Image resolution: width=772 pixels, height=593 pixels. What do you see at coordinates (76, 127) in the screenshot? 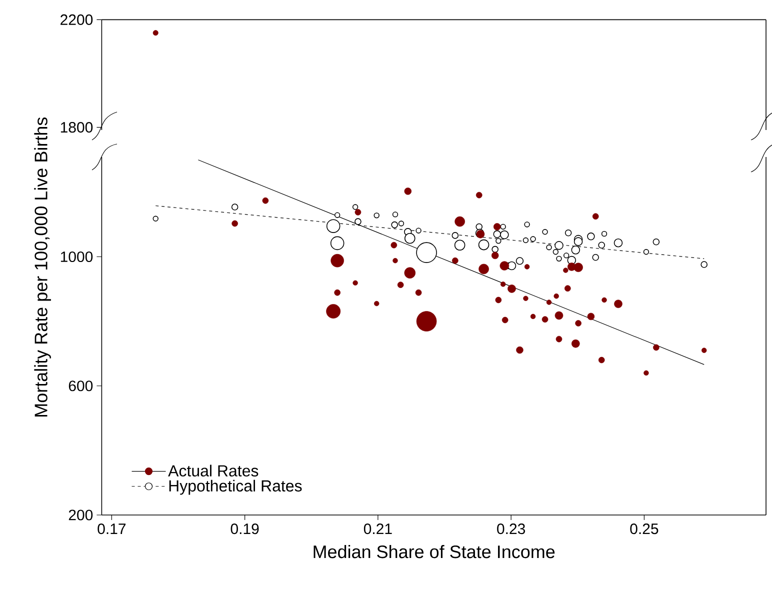
I see `y-tick-label: 1800` at bounding box center [76, 127].